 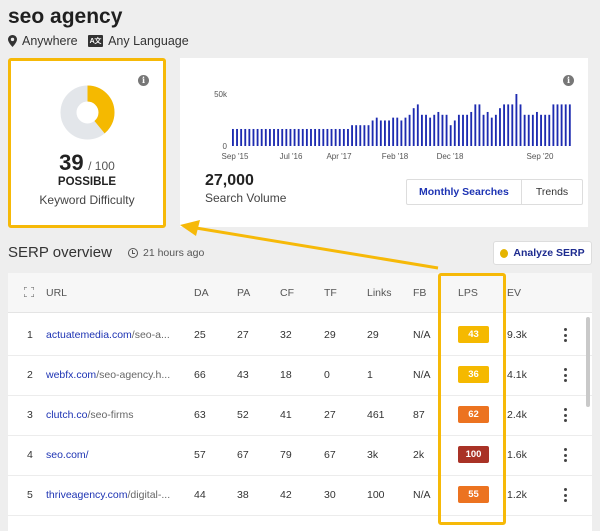 I want to click on column-da: DA, so click(x=201, y=293).